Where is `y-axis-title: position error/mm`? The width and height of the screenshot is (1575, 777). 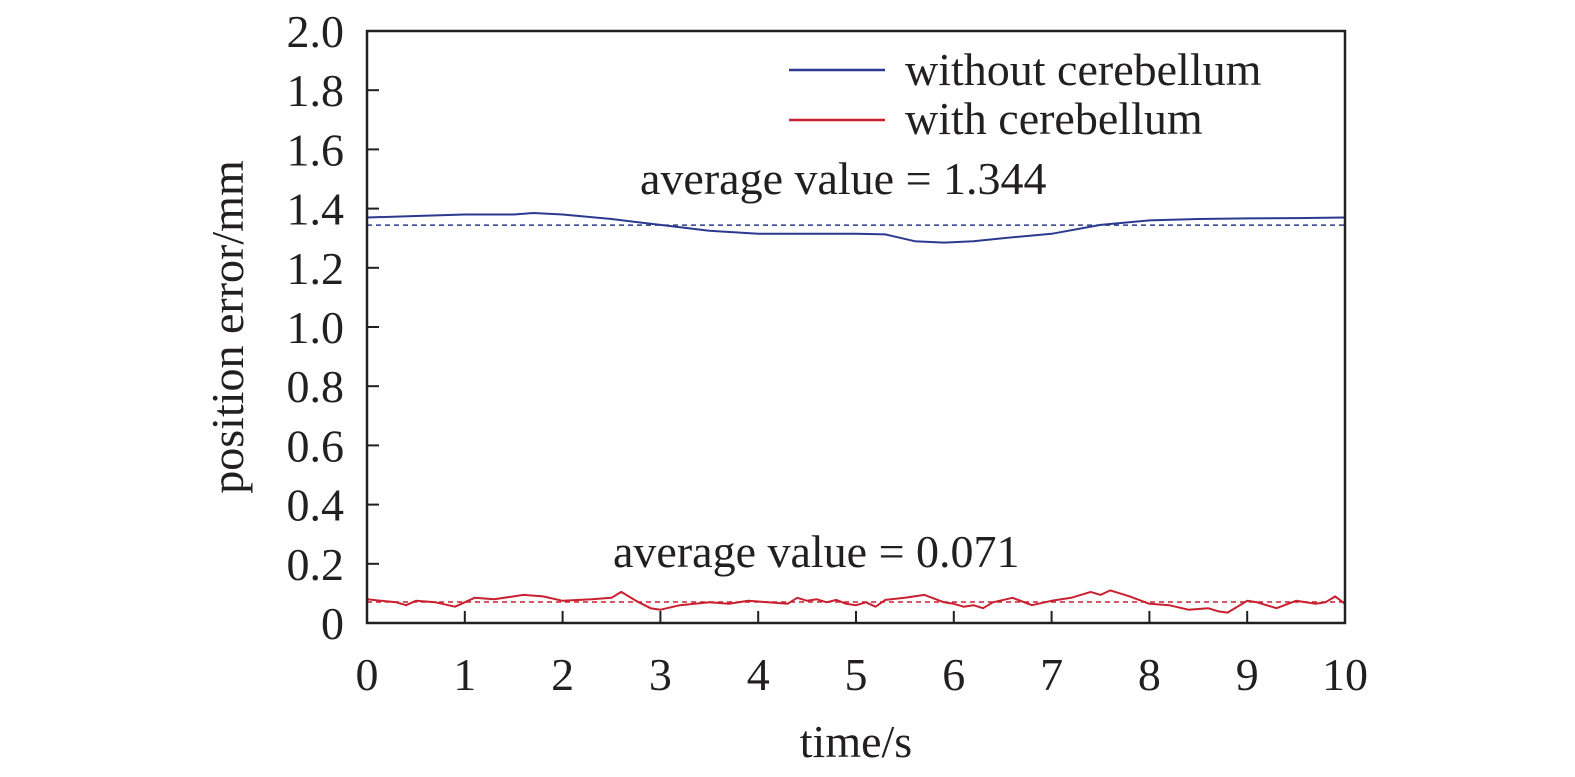 y-axis-title: position error/mm is located at coordinates (227, 327).